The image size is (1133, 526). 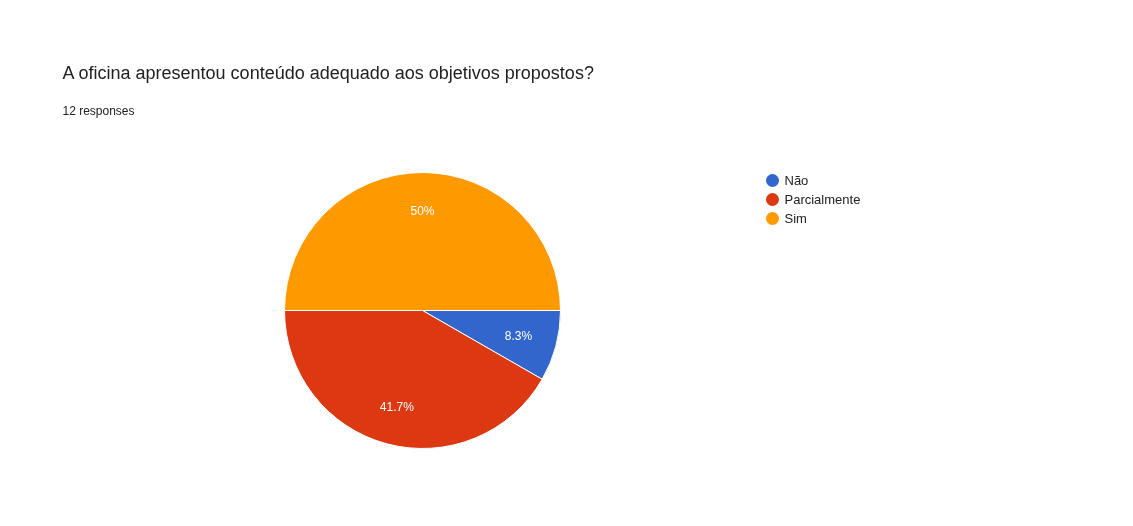 I want to click on legend-label: Sim, so click(x=795, y=218).